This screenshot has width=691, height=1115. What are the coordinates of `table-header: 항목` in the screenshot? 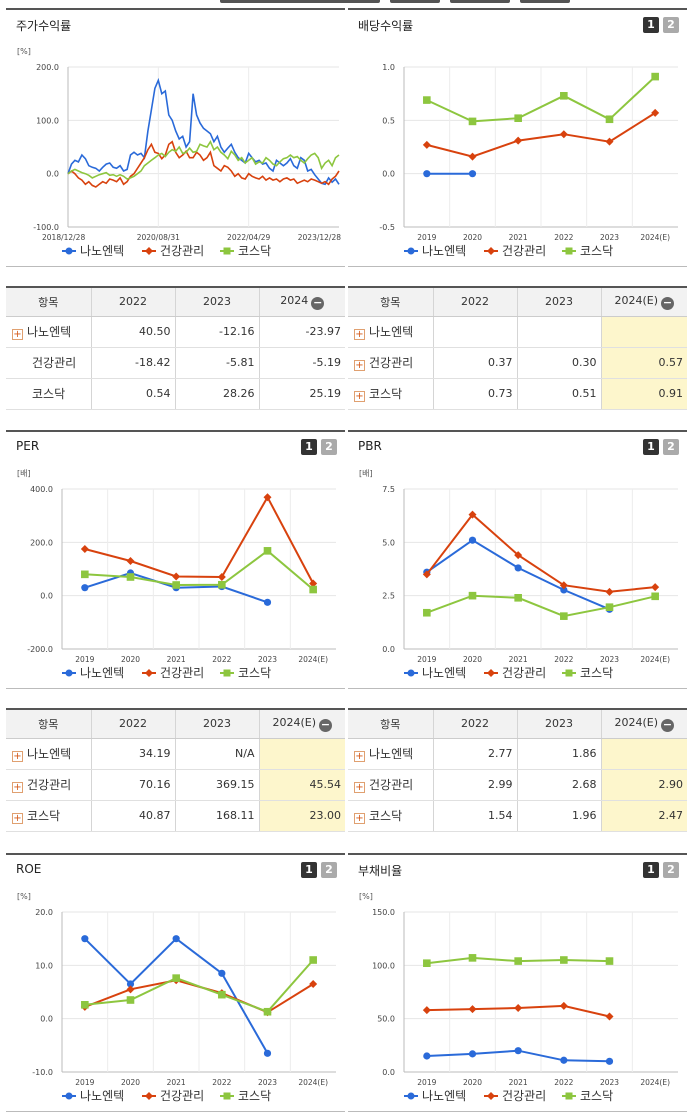 It's located at (49, 302).